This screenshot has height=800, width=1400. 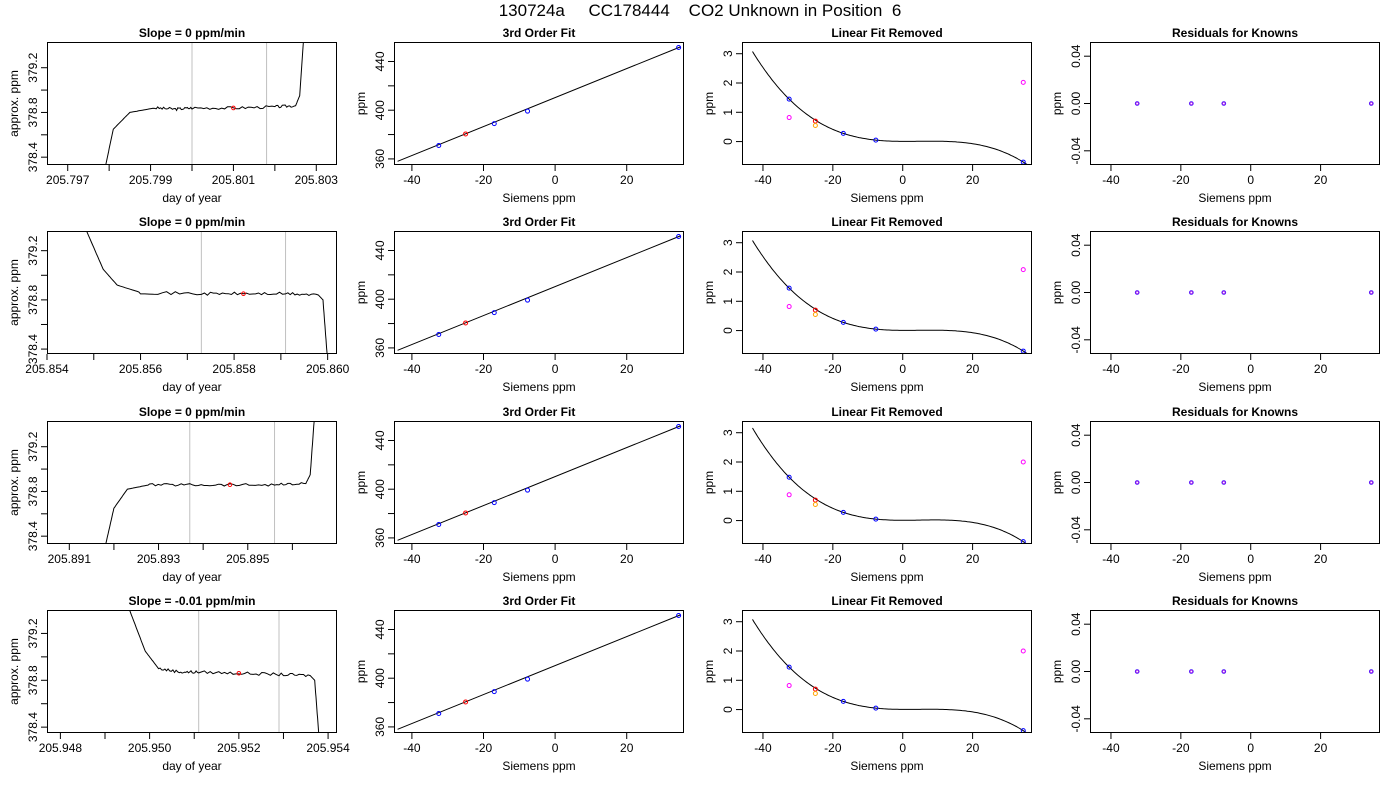 I want to click on x-tick-label: 205.895, so click(x=248, y=559).